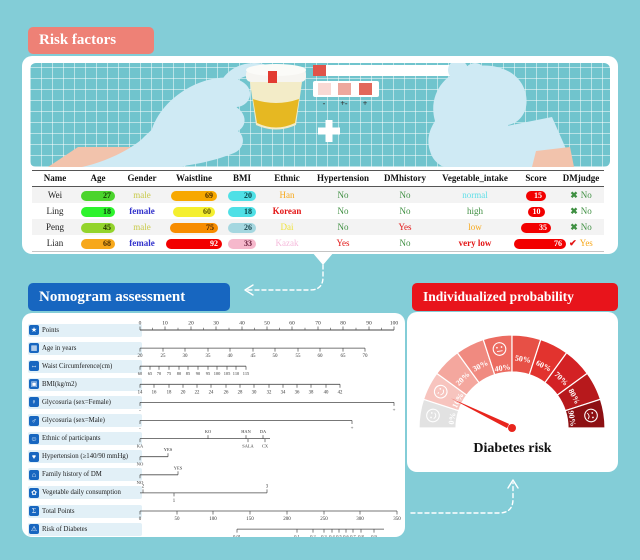 The width and height of the screenshot is (640, 560). What do you see at coordinates (512, 428) in the screenshot?
I see `gauge-needle-pivot` at bounding box center [512, 428].